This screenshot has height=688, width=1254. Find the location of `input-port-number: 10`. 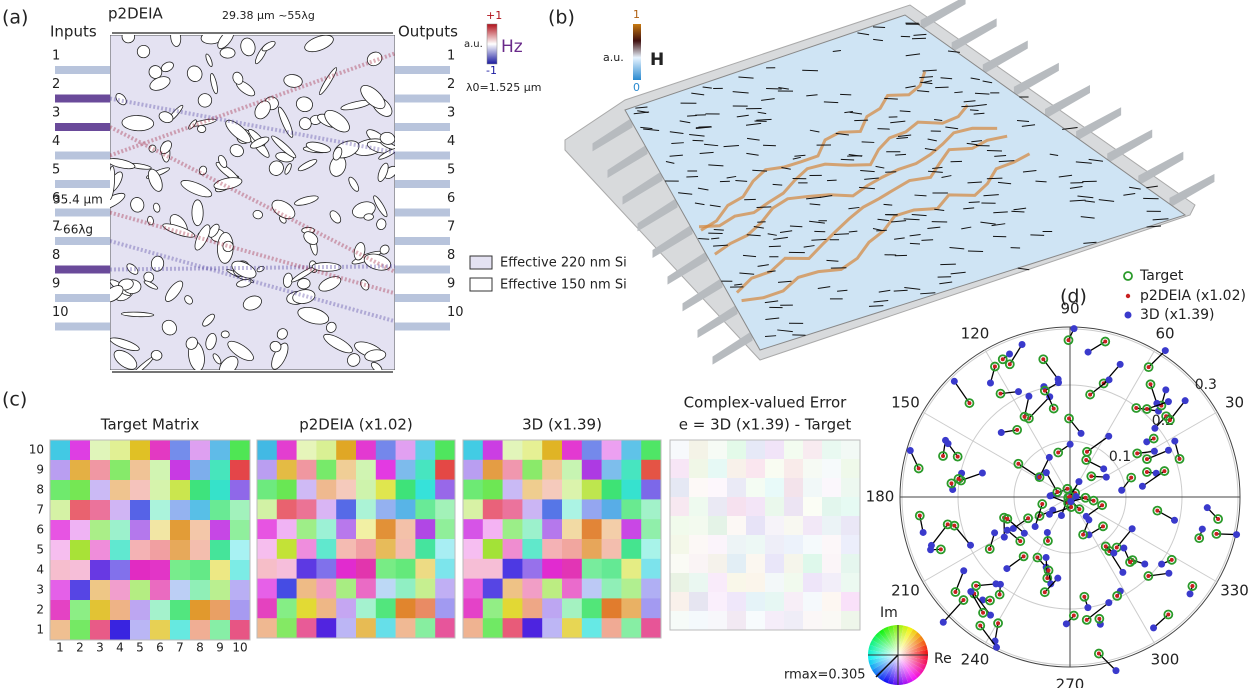

input-port-number: 10 is located at coordinates (60, 312).